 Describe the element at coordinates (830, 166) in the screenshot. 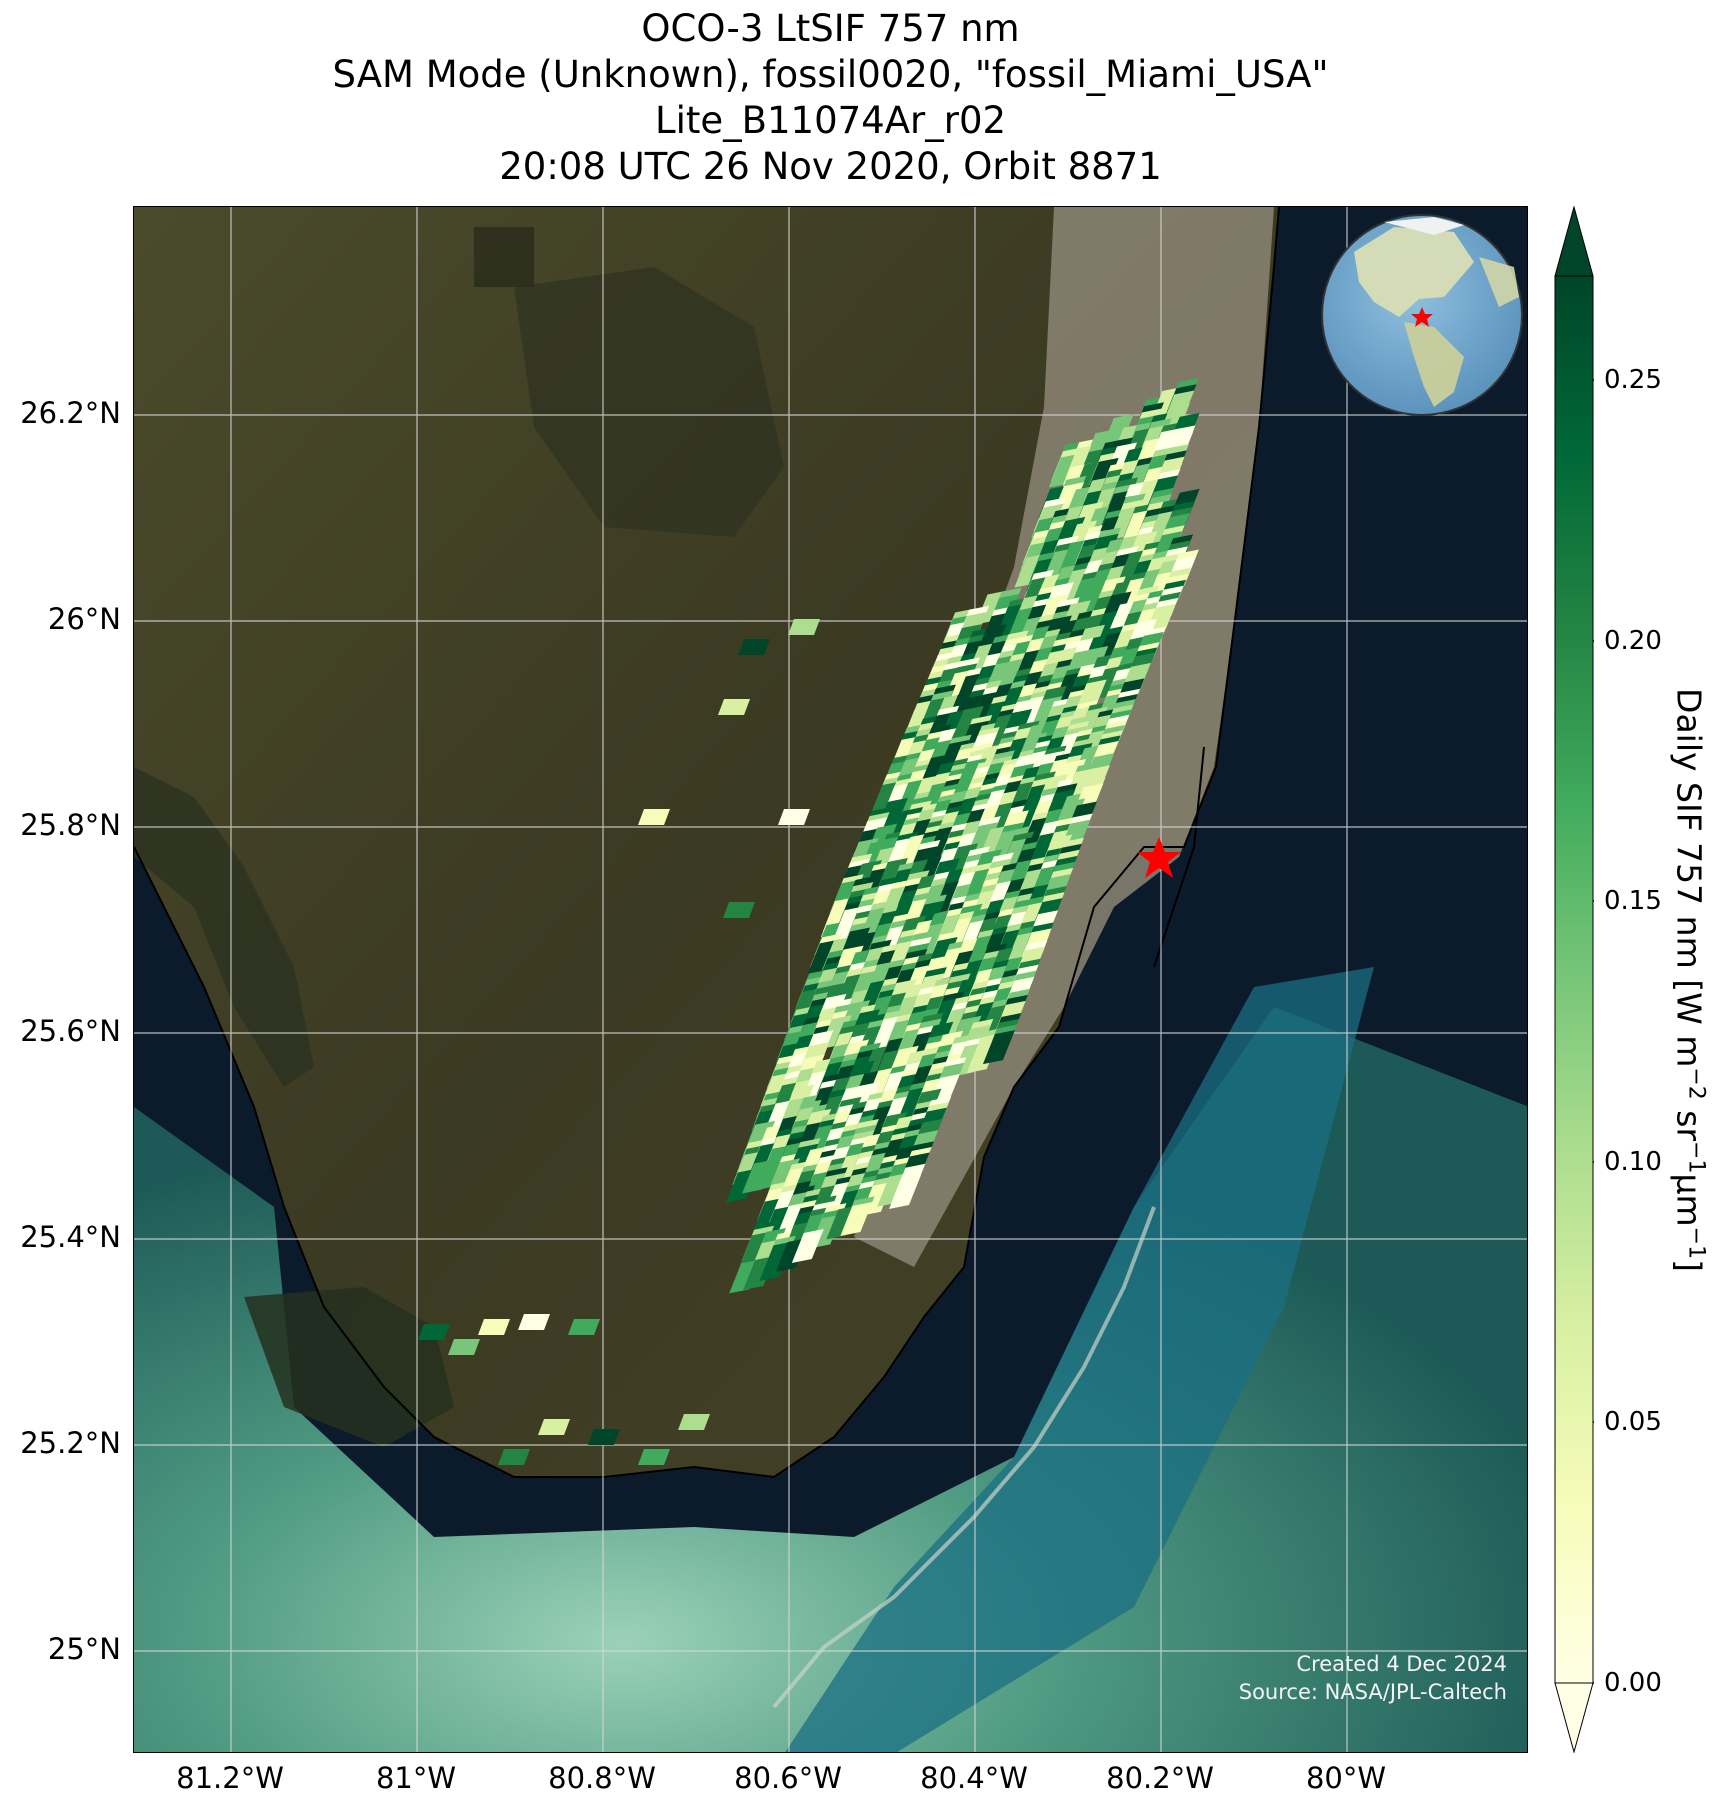

I see `title-line-4: 20:08 UTC 26 Nov 2020, Orbit 8871` at that location.